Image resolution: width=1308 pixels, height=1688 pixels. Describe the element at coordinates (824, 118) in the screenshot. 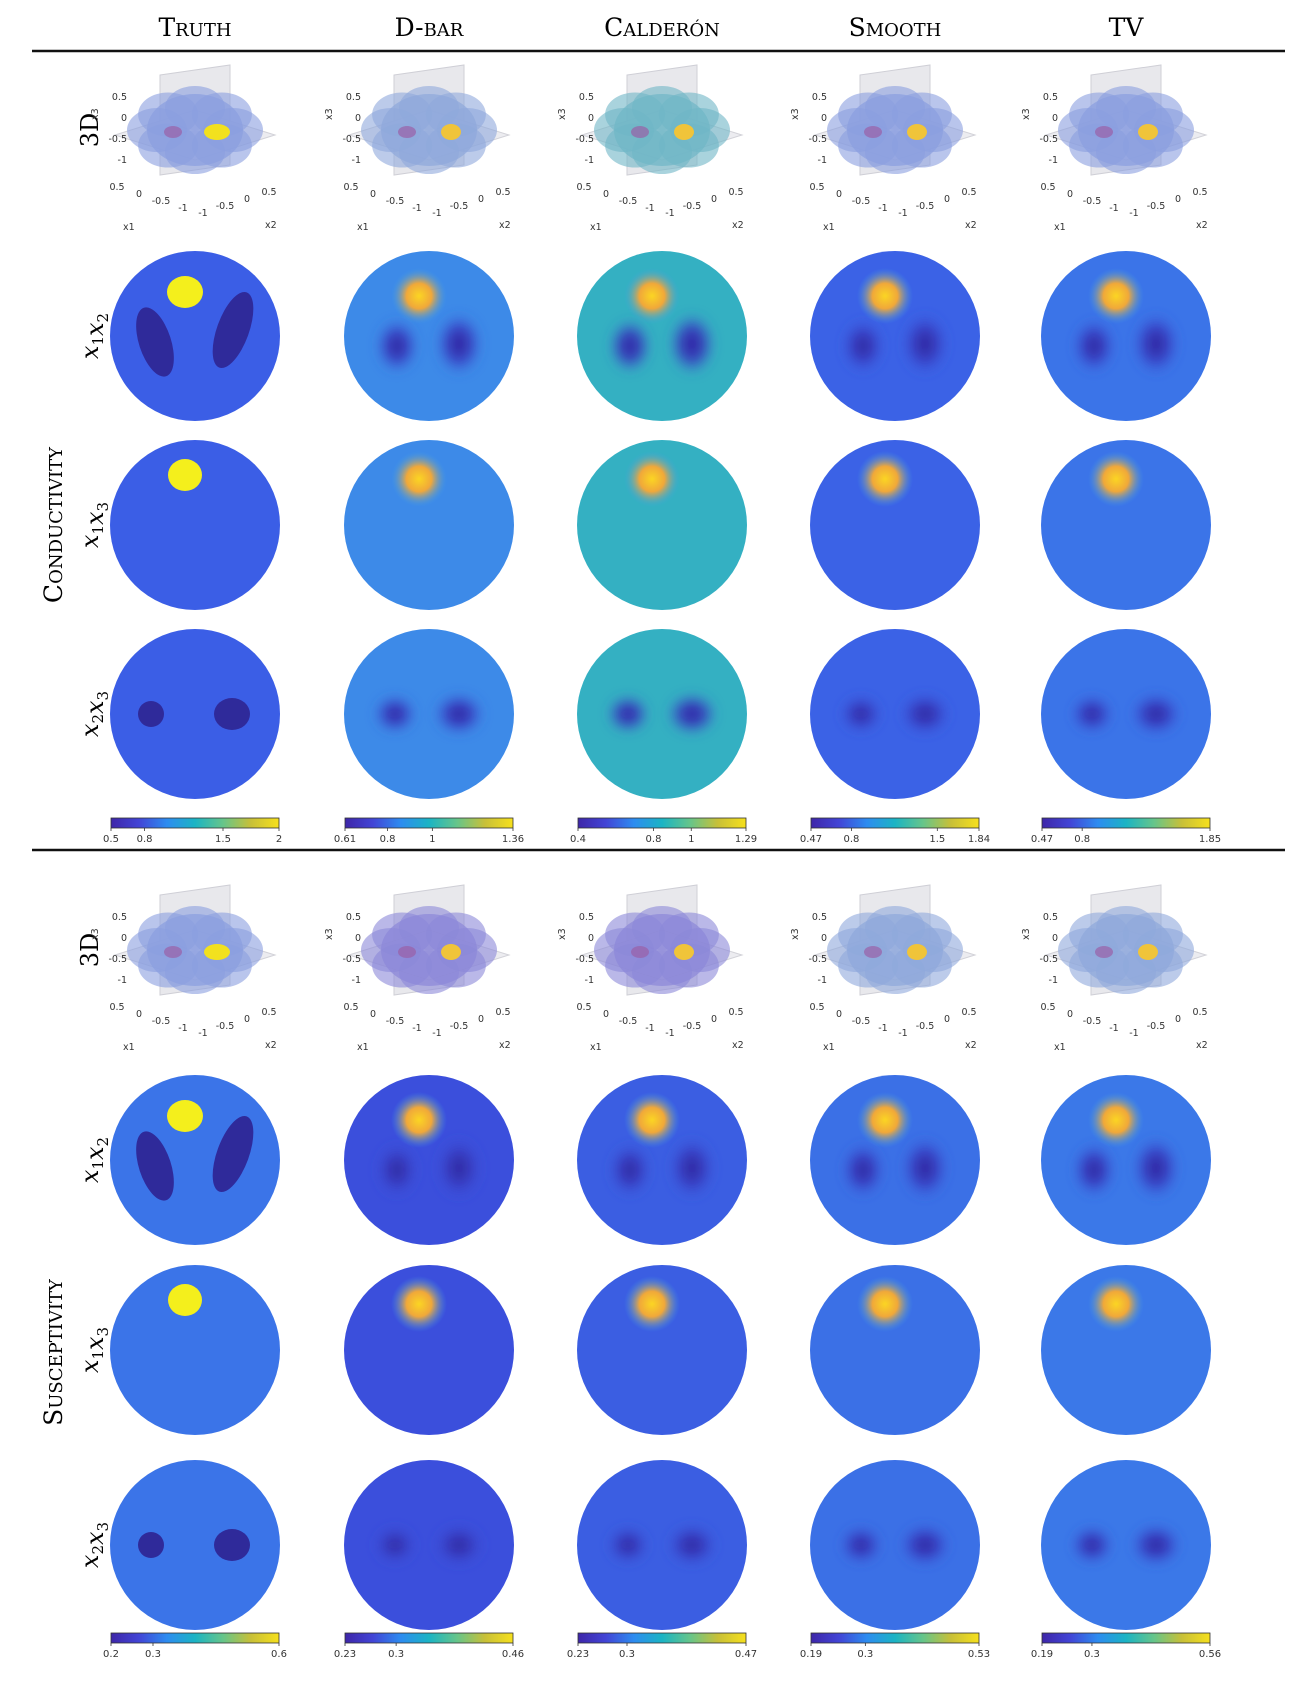

I see `x3-tick: 0` at that location.